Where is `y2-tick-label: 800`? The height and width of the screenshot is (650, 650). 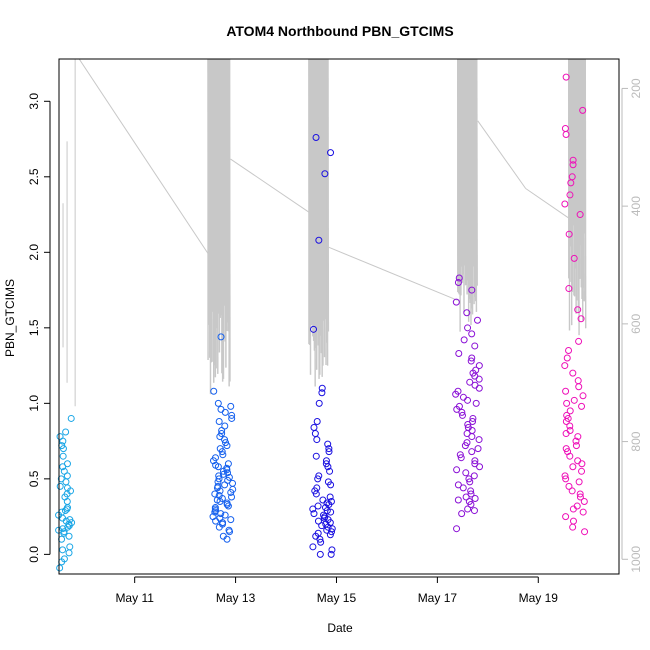 y2-tick-label: 800 is located at coordinates (636, 441).